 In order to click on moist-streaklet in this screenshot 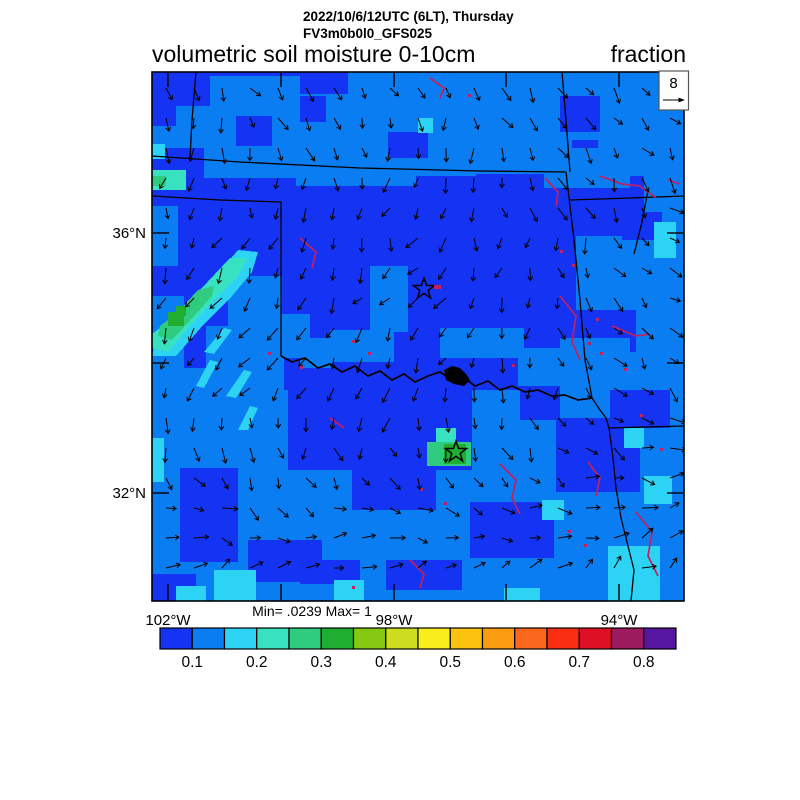, I will do `click(218, 341)`.